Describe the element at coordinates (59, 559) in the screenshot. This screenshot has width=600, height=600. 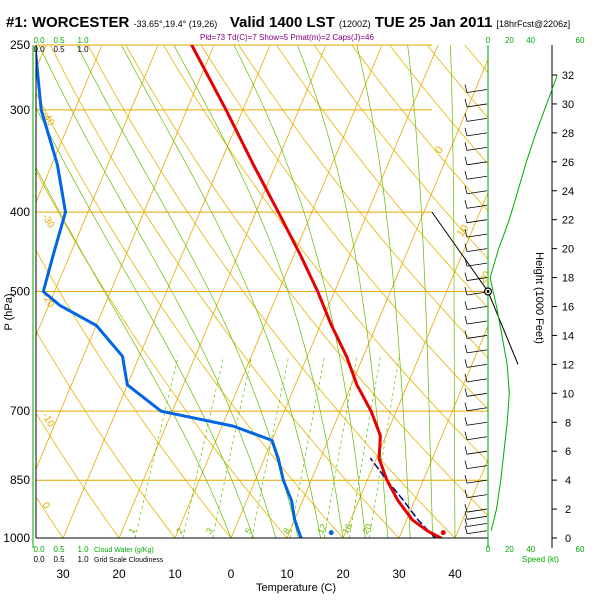
I see `cloud-legend-bottom-black: 0.5` at that location.